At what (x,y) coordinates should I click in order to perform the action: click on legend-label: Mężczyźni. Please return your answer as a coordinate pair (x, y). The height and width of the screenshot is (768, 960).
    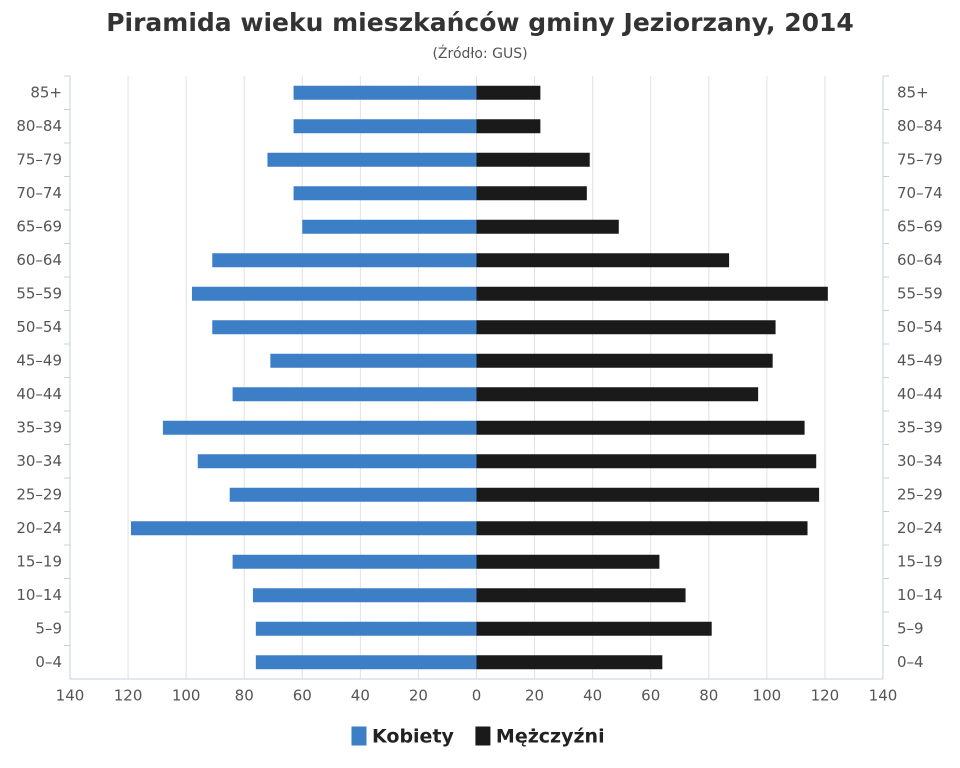
    Looking at the image, I should click on (550, 737).